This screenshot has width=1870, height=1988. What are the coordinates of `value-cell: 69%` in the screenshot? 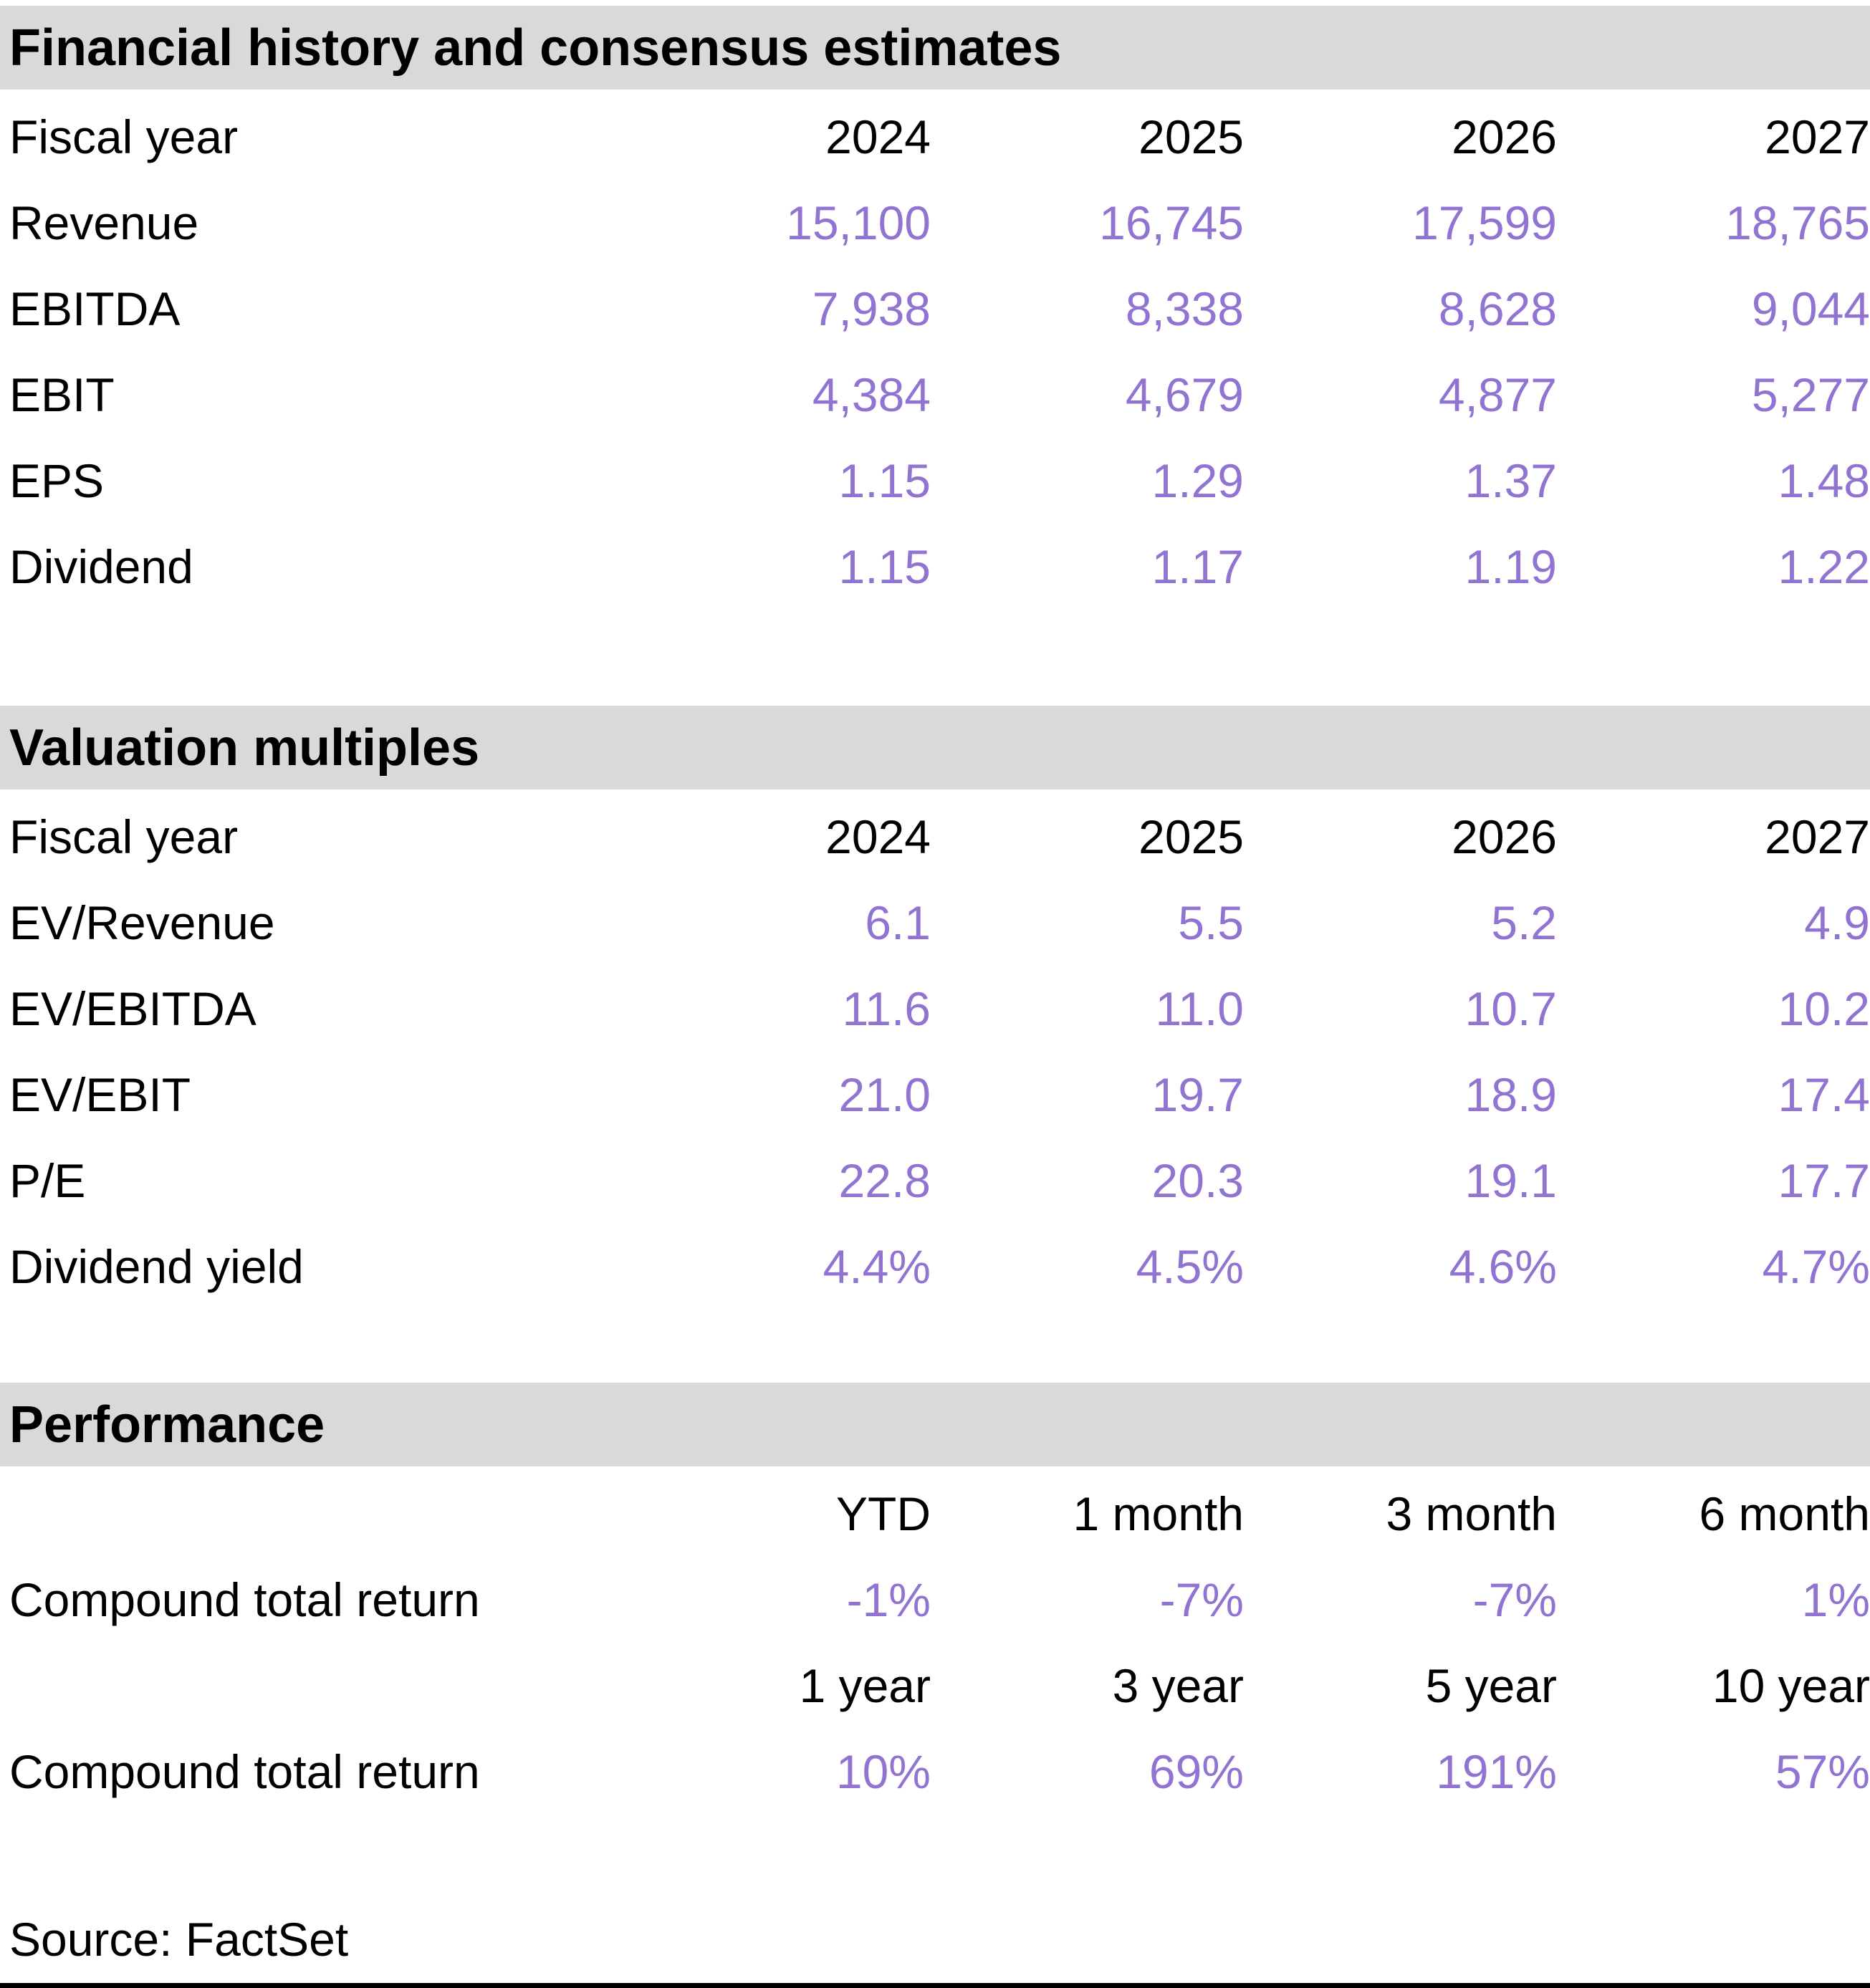 It's located at (1196, 1771).